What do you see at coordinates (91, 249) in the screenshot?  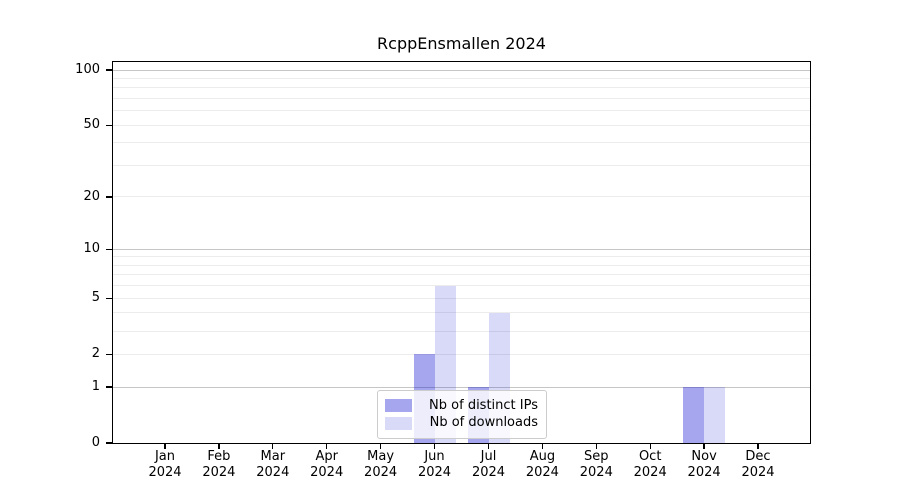 I see `y-tick-label: 10` at bounding box center [91, 249].